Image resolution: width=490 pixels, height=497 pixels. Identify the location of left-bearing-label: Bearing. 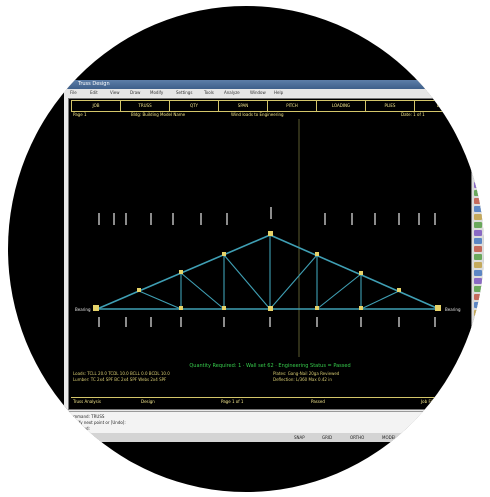
(83, 309).